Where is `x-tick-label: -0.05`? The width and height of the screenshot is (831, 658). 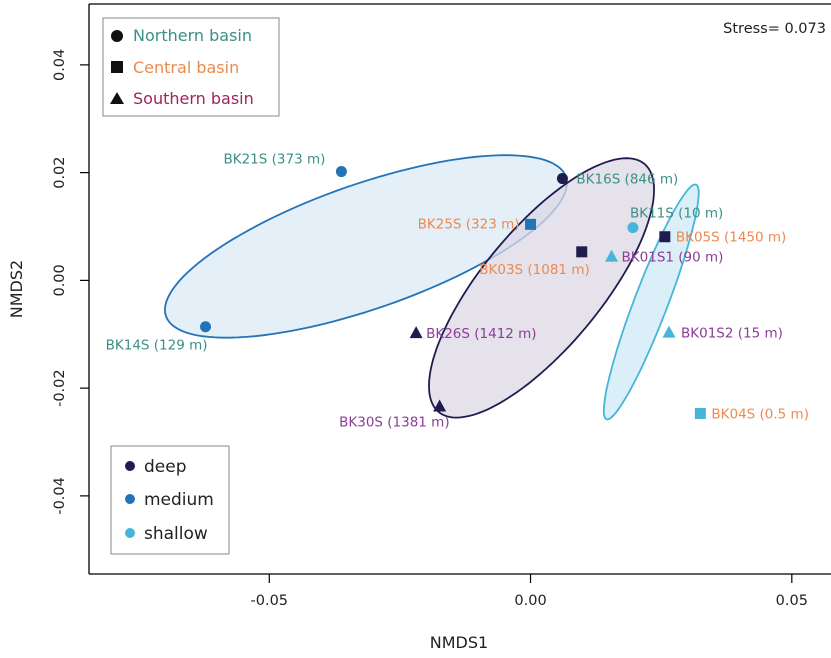
x-tick-label: -0.05 is located at coordinates (270, 601).